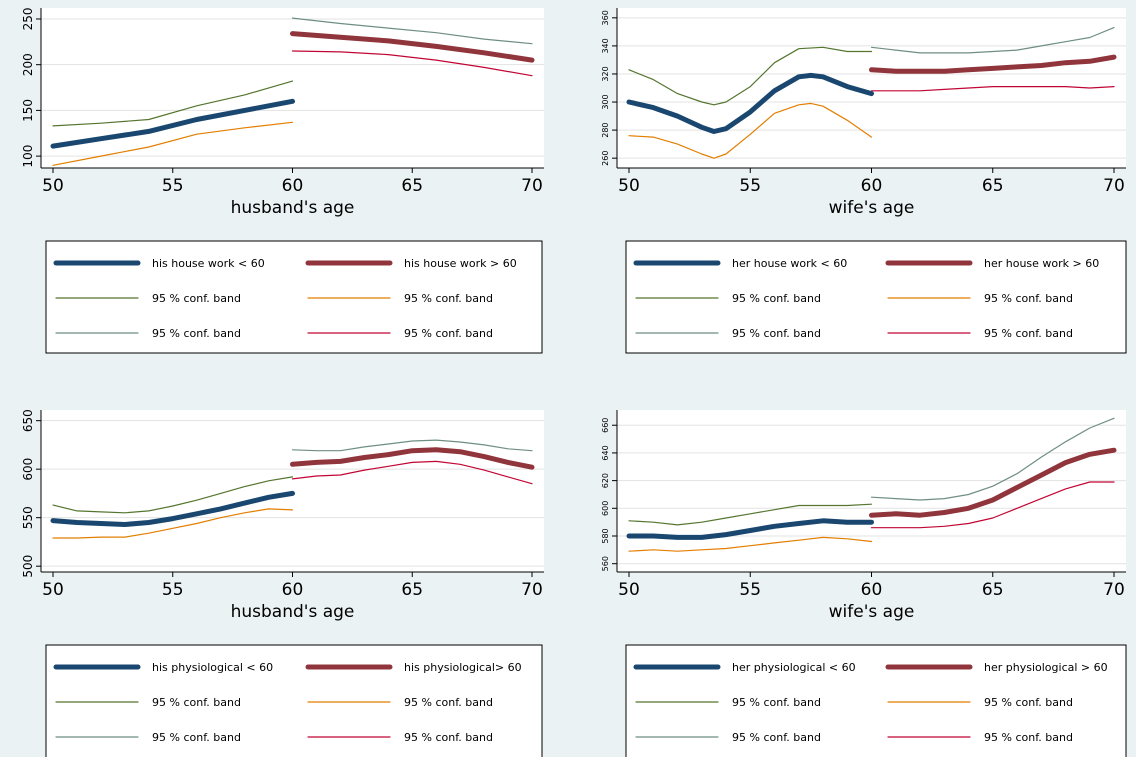 This screenshot has width=1136, height=757. What do you see at coordinates (605, 101) in the screenshot?
I see `y-tick-label: 300` at bounding box center [605, 101].